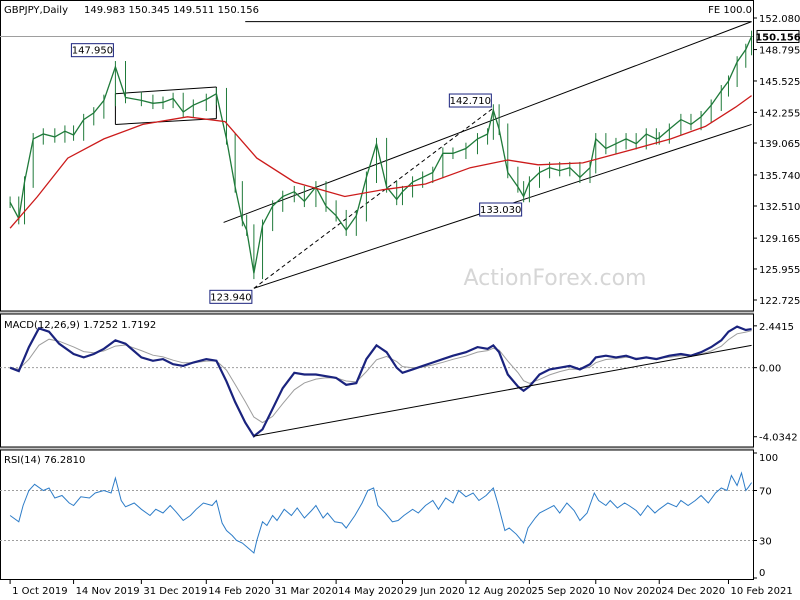 The width and height of the screenshot is (800, 600). Describe the element at coordinates (778, 438) in the screenshot. I see `macd-axis-label: -4.0342` at that location.